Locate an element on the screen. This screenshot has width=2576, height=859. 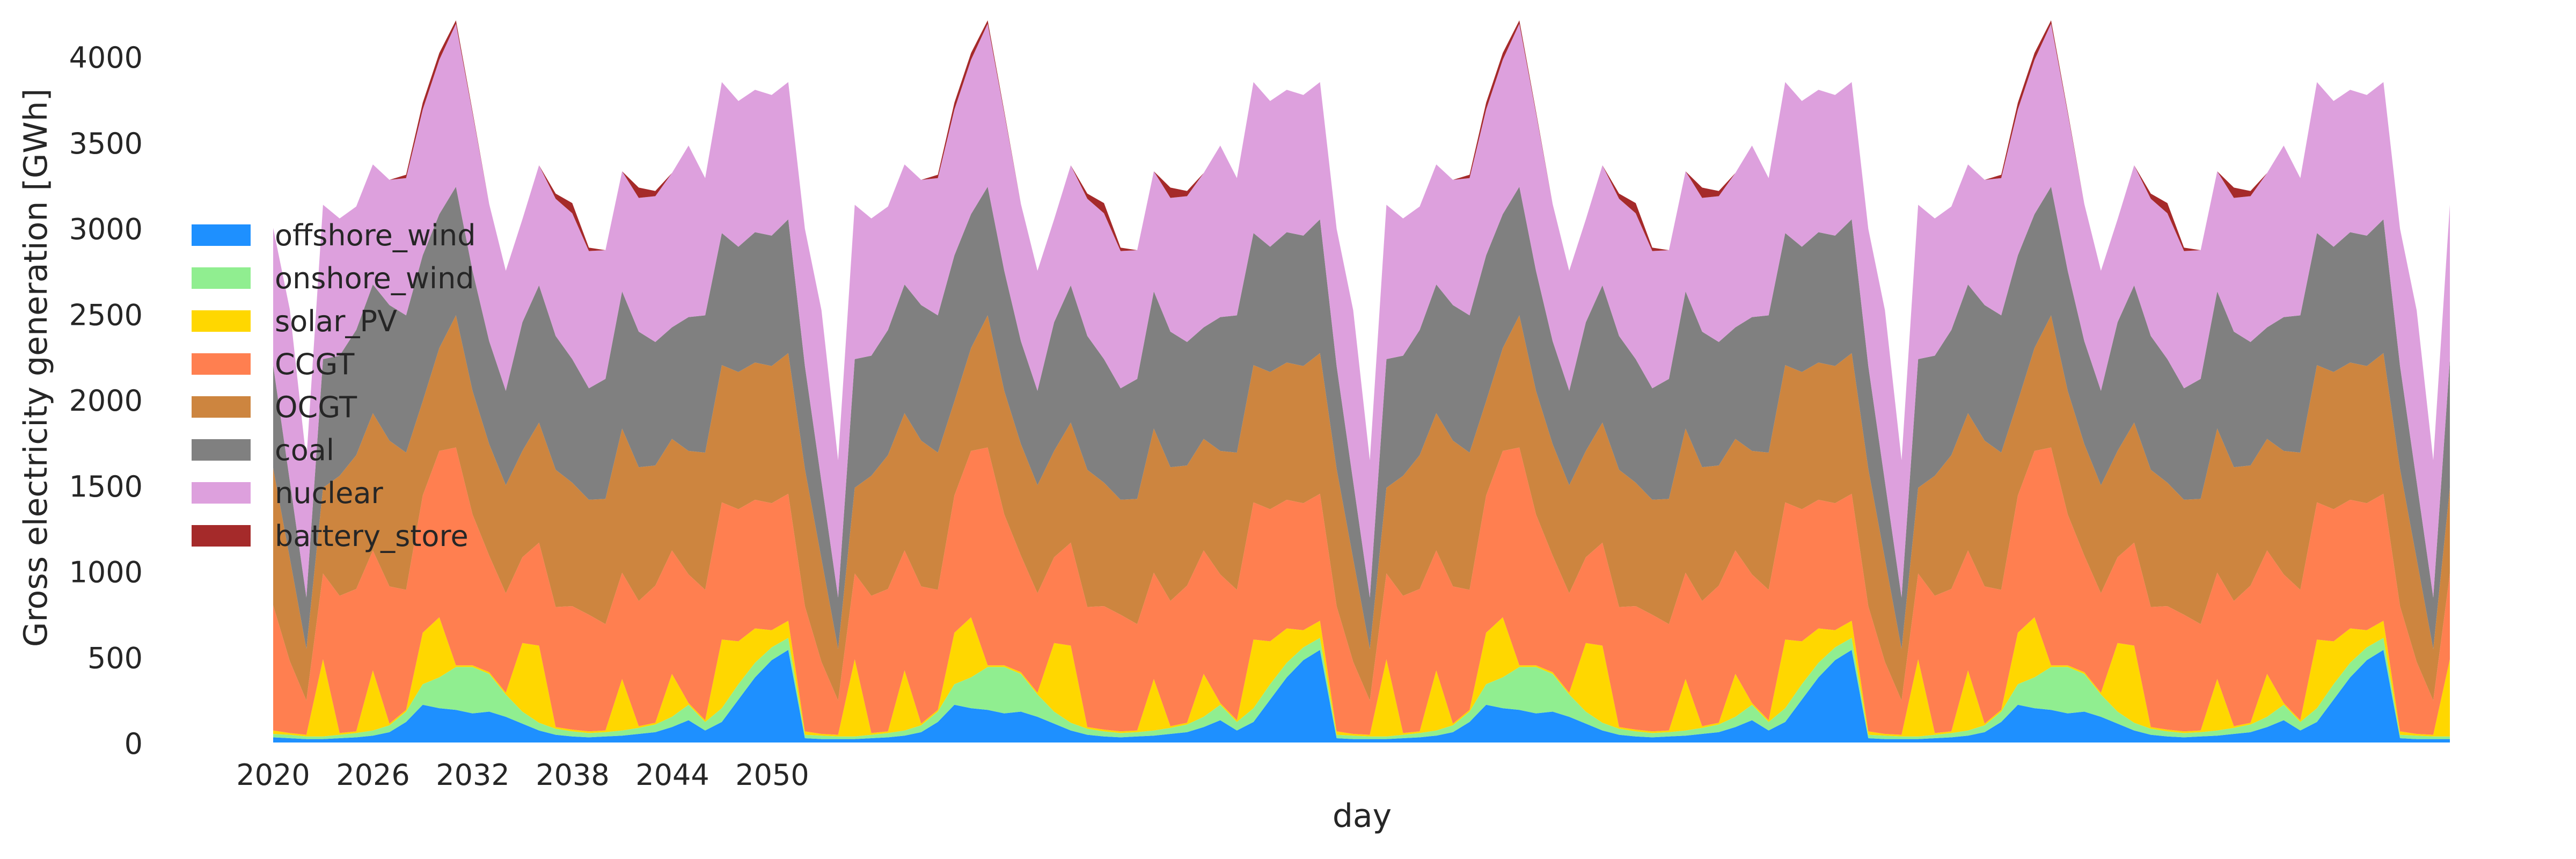
legend-swatch-coal is located at coordinates (221, 450).